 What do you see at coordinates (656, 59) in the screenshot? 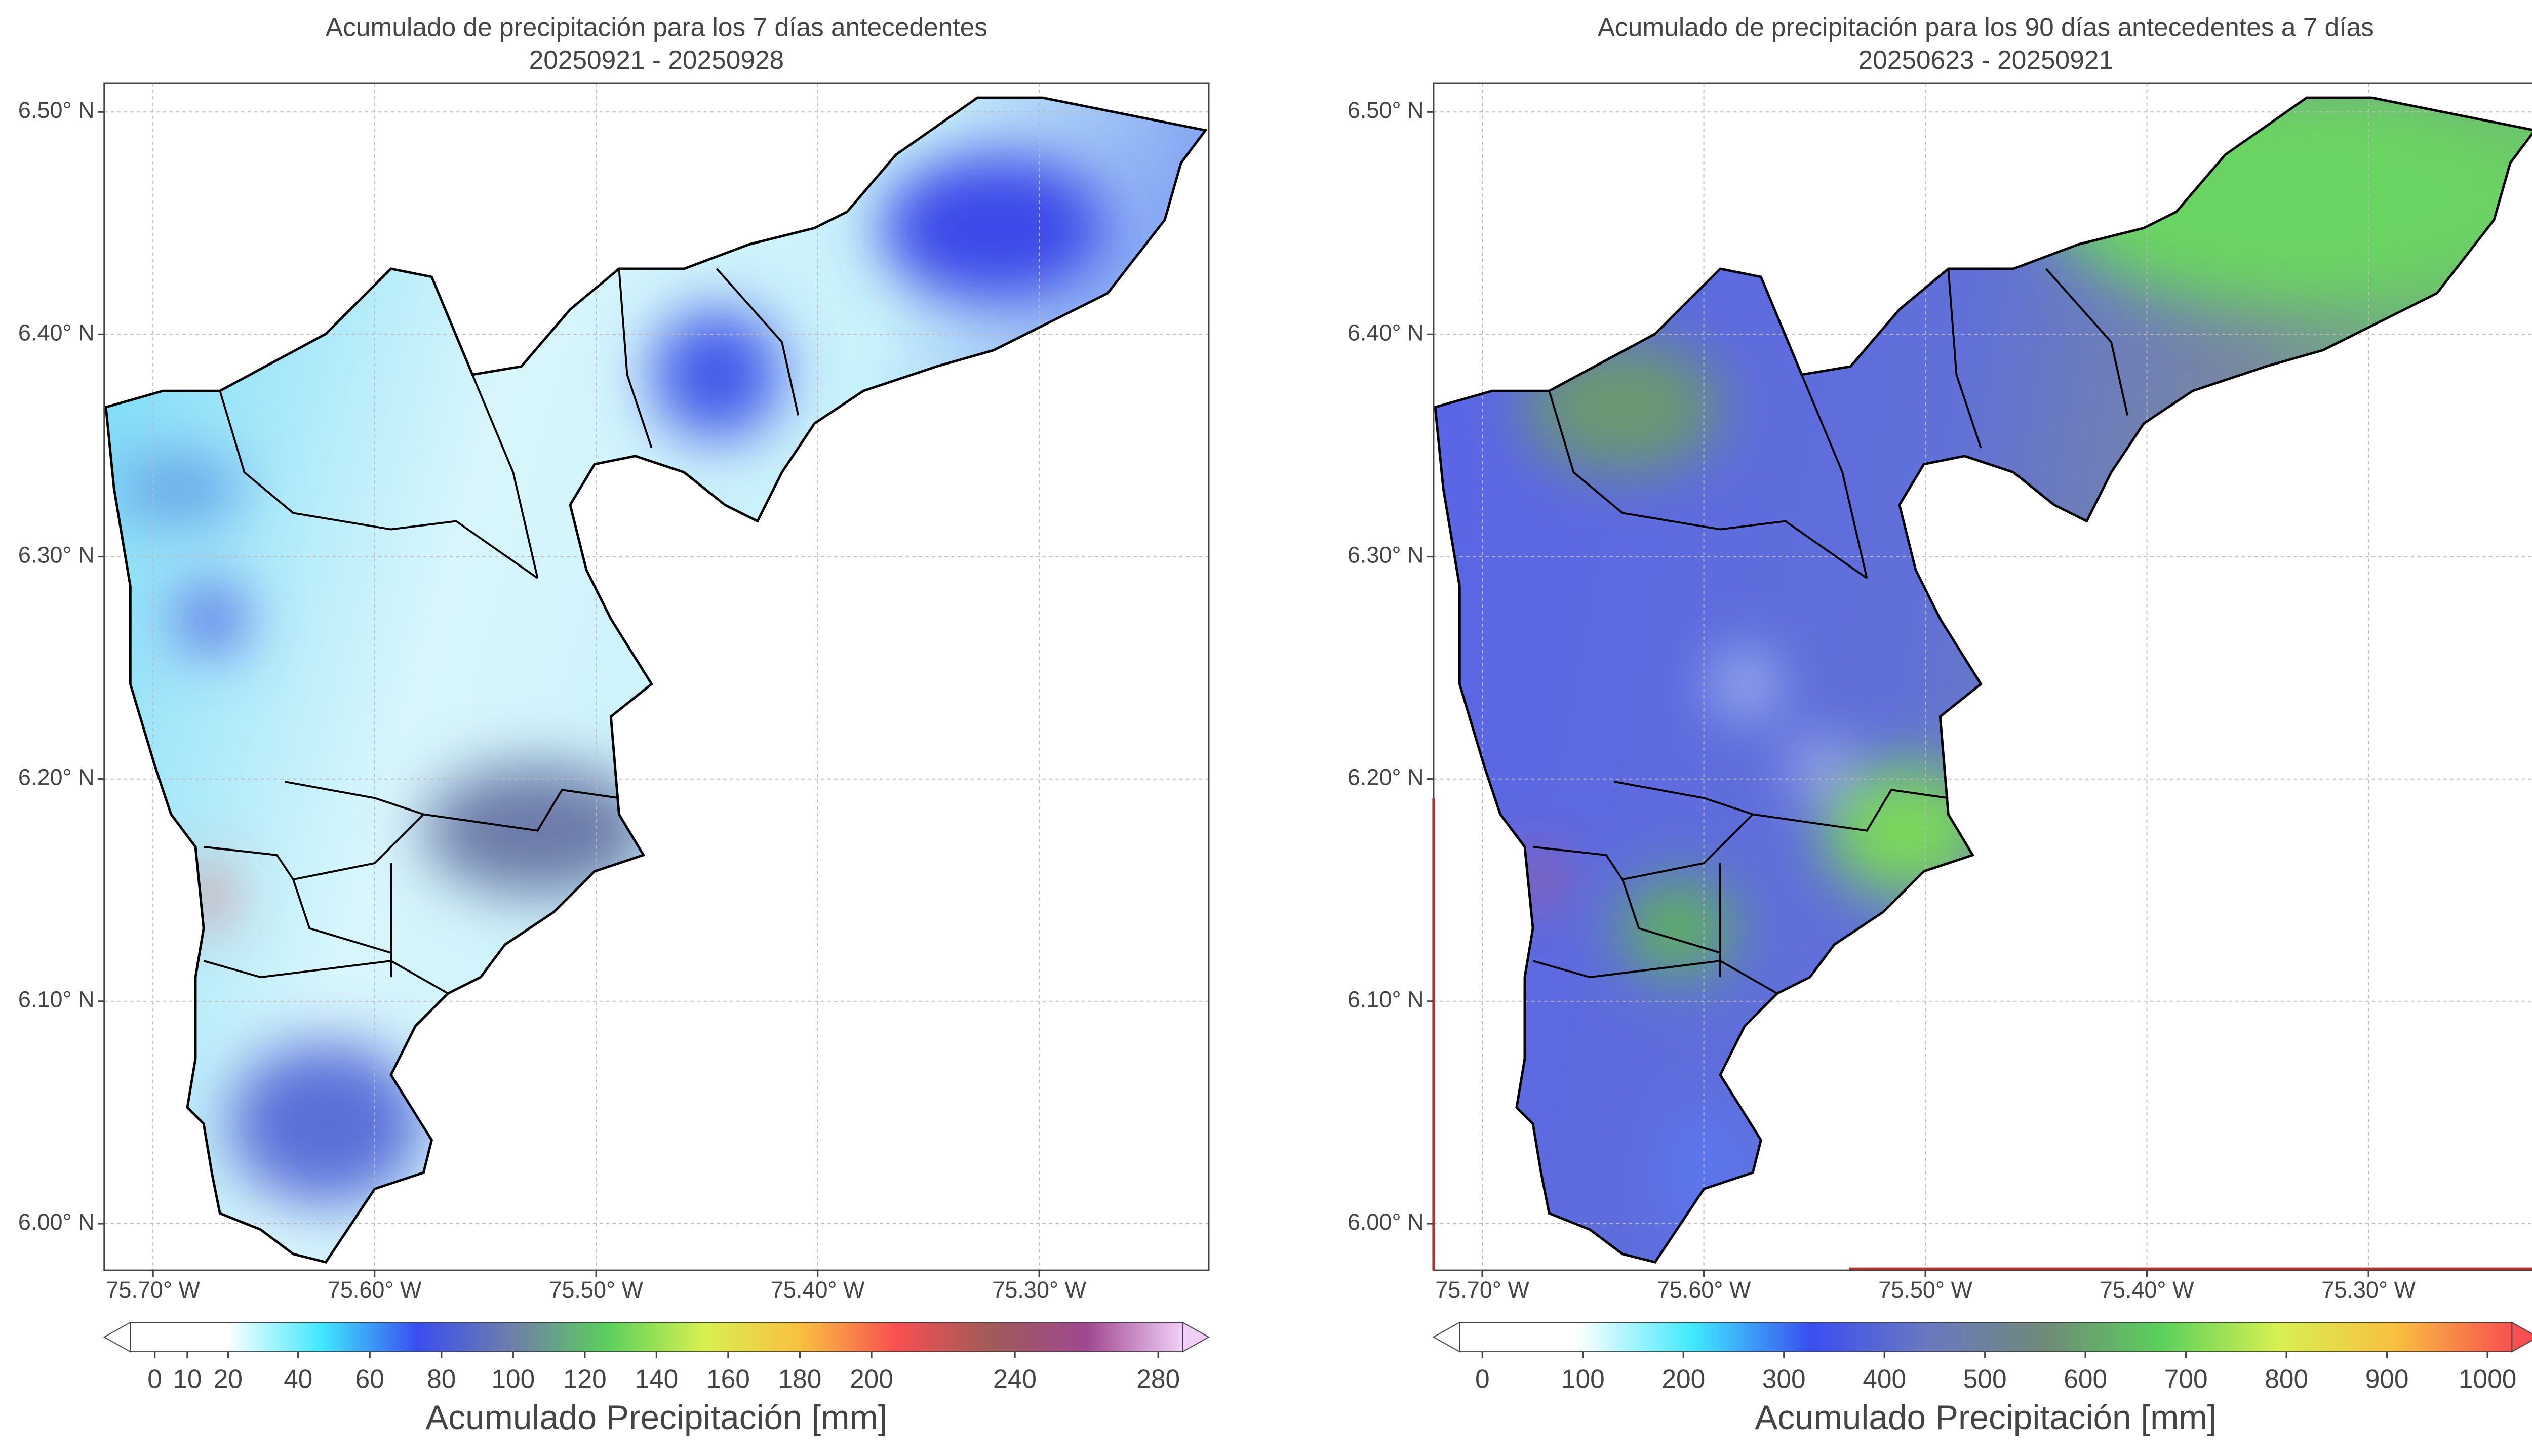
I see `map-subtitle: 20250921 - 20250928` at bounding box center [656, 59].